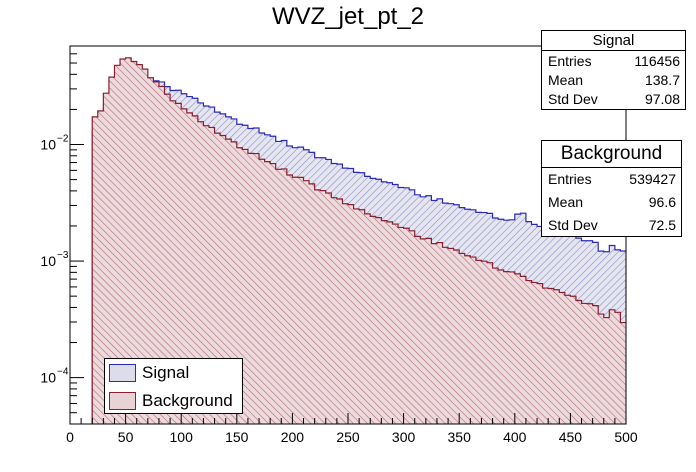 This screenshot has height=472, width=696. What do you see at coordinates (63, 255) in the screenshot?
I see `y-tick-exponent: −3` at bounding box center [63, 255].